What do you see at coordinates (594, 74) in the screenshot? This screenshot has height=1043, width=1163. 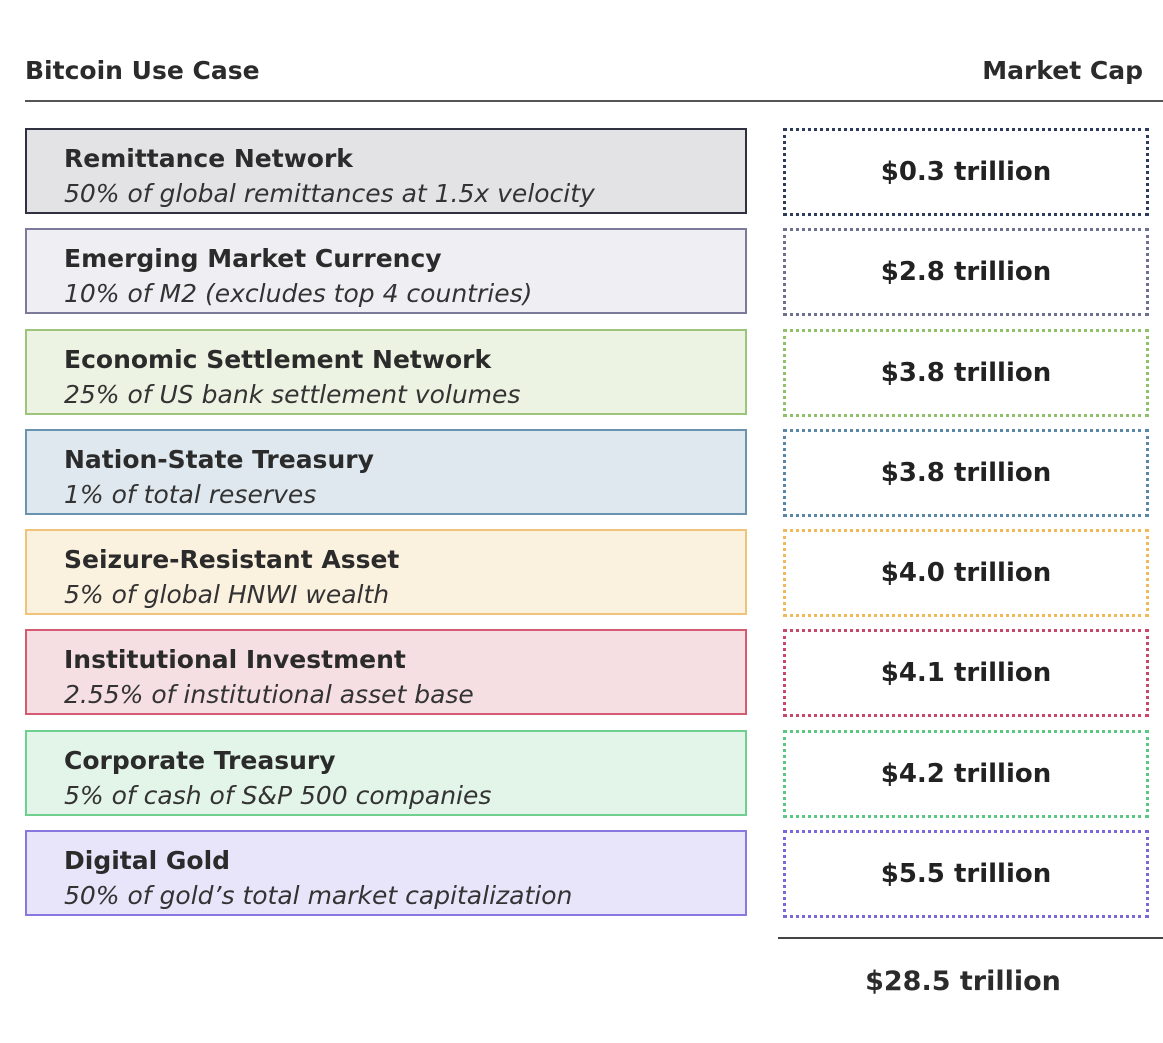 I see `table-header: Bitcoin Use Case Market Cap` at bounding box center [594, 74].